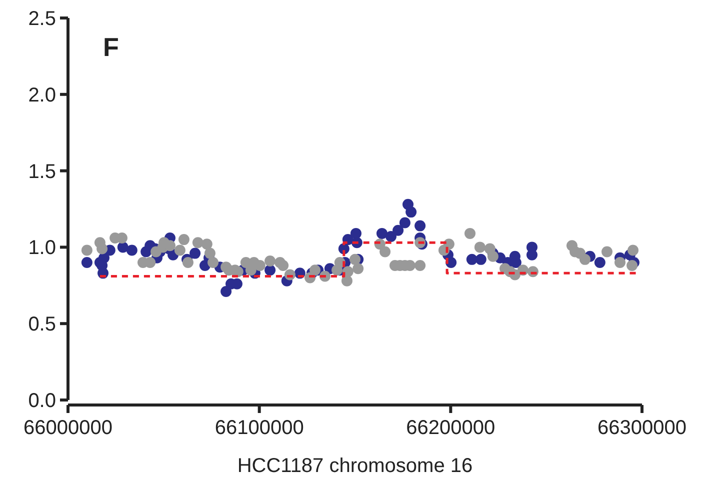 The height and width of the screenshot is (479, 711). What do you see at coordinates (42, 325) in the screenshot?
I see `y-tick-label: 0.5` at bounding box center [42, 325].